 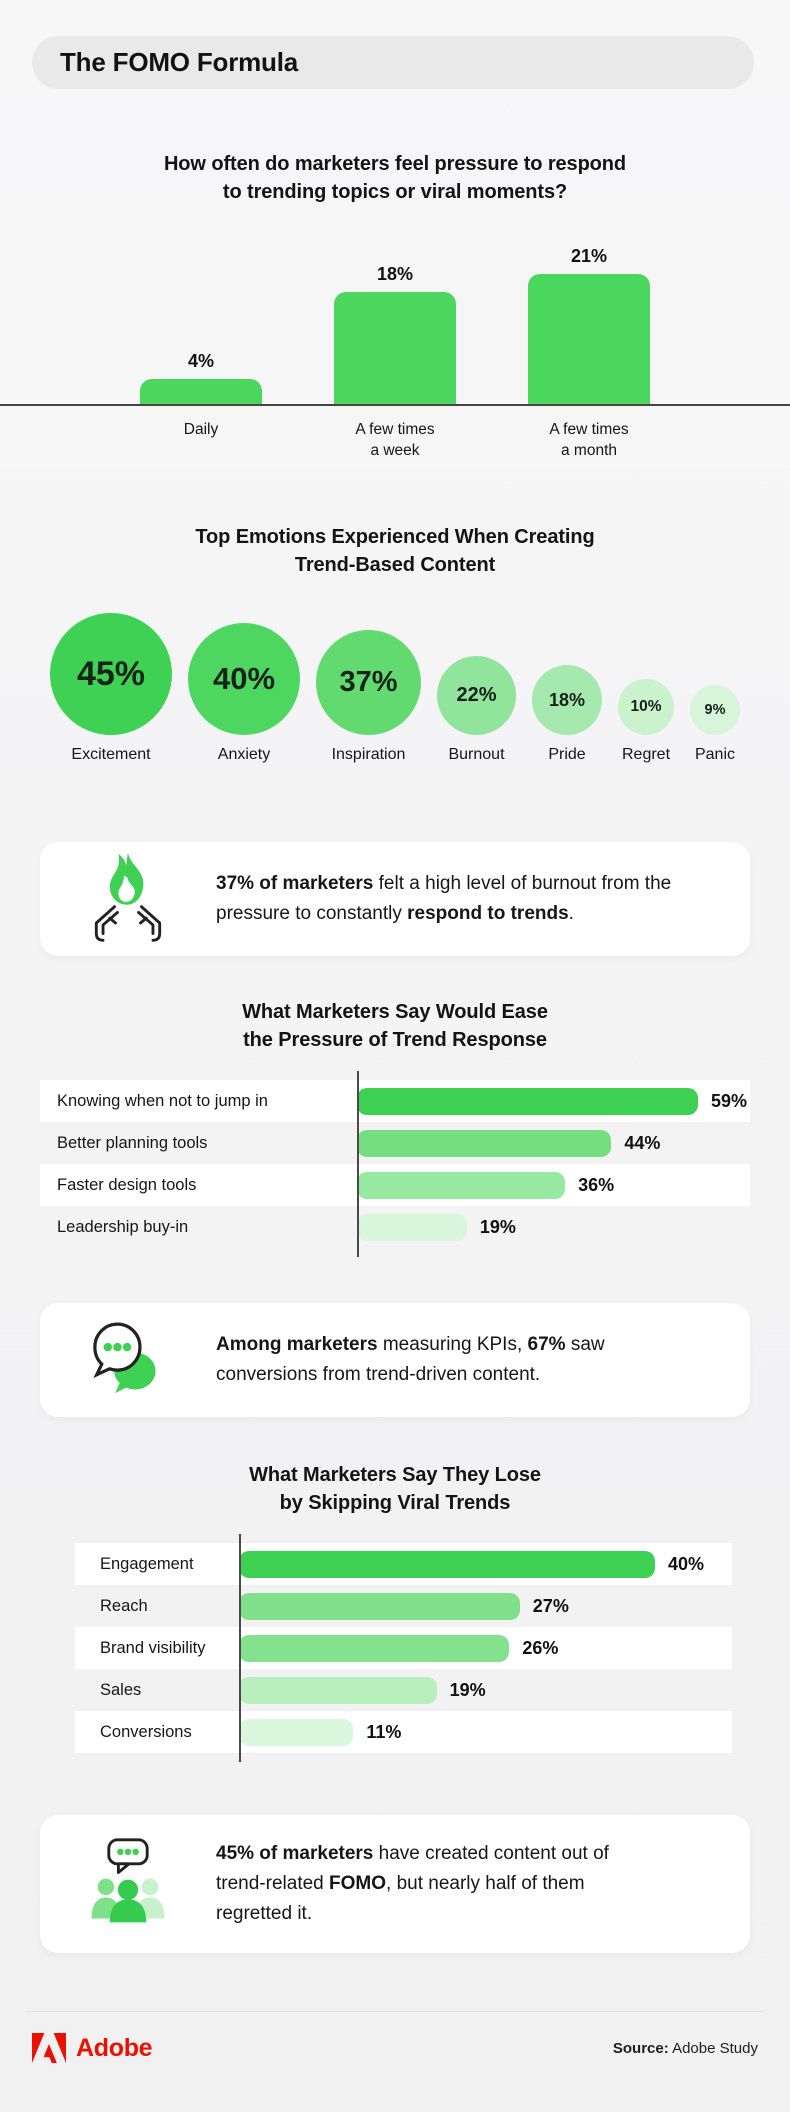 What do you see at coordinates (567, 700) in the screenshot?
I see `bubble-pride: 18%` at bounding box center [567, 700].